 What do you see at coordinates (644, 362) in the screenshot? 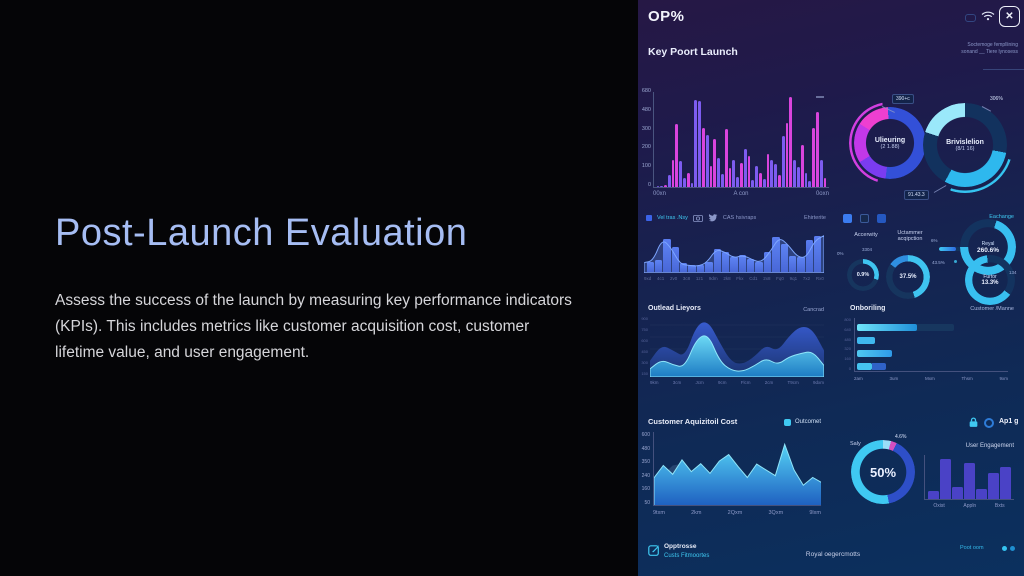
I see `tick-label: 300` at bounding box center [644, 362].